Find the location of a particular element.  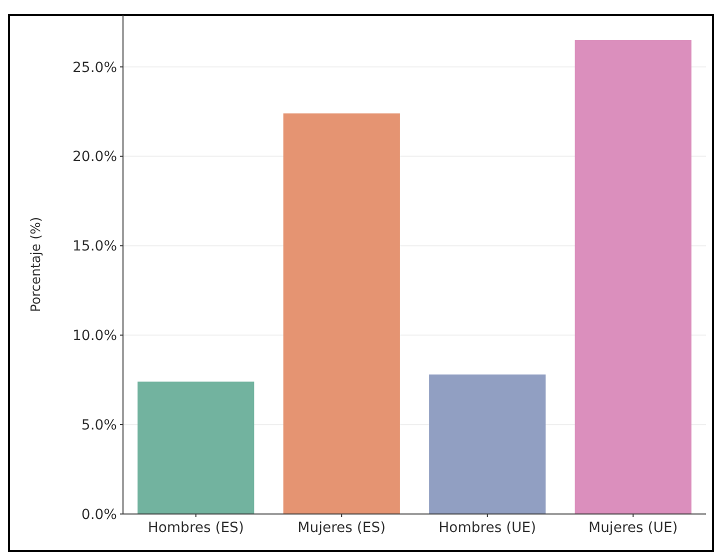

y-tick-label: 15.0% is located at coordinates (94, 246).